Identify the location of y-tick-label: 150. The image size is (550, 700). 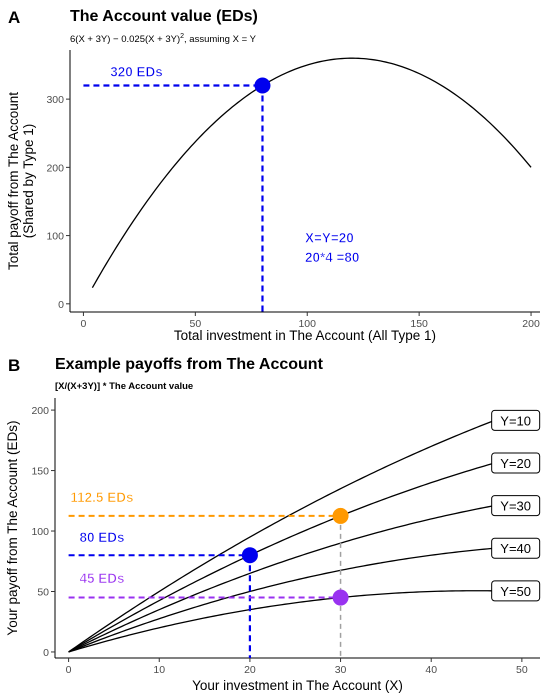
(40, 472).